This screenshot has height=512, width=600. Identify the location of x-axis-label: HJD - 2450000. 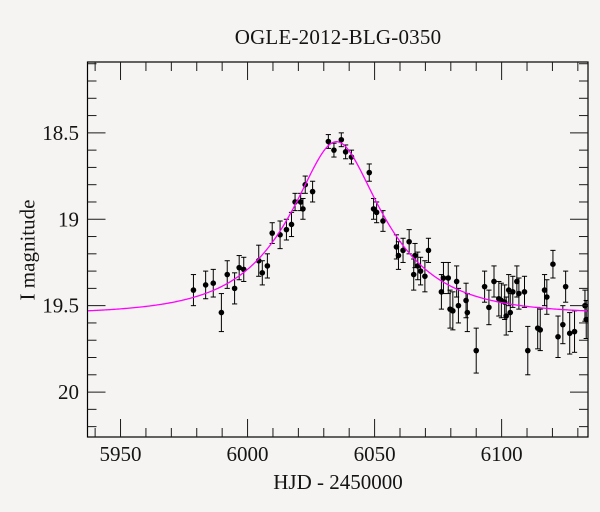
(338, 482).